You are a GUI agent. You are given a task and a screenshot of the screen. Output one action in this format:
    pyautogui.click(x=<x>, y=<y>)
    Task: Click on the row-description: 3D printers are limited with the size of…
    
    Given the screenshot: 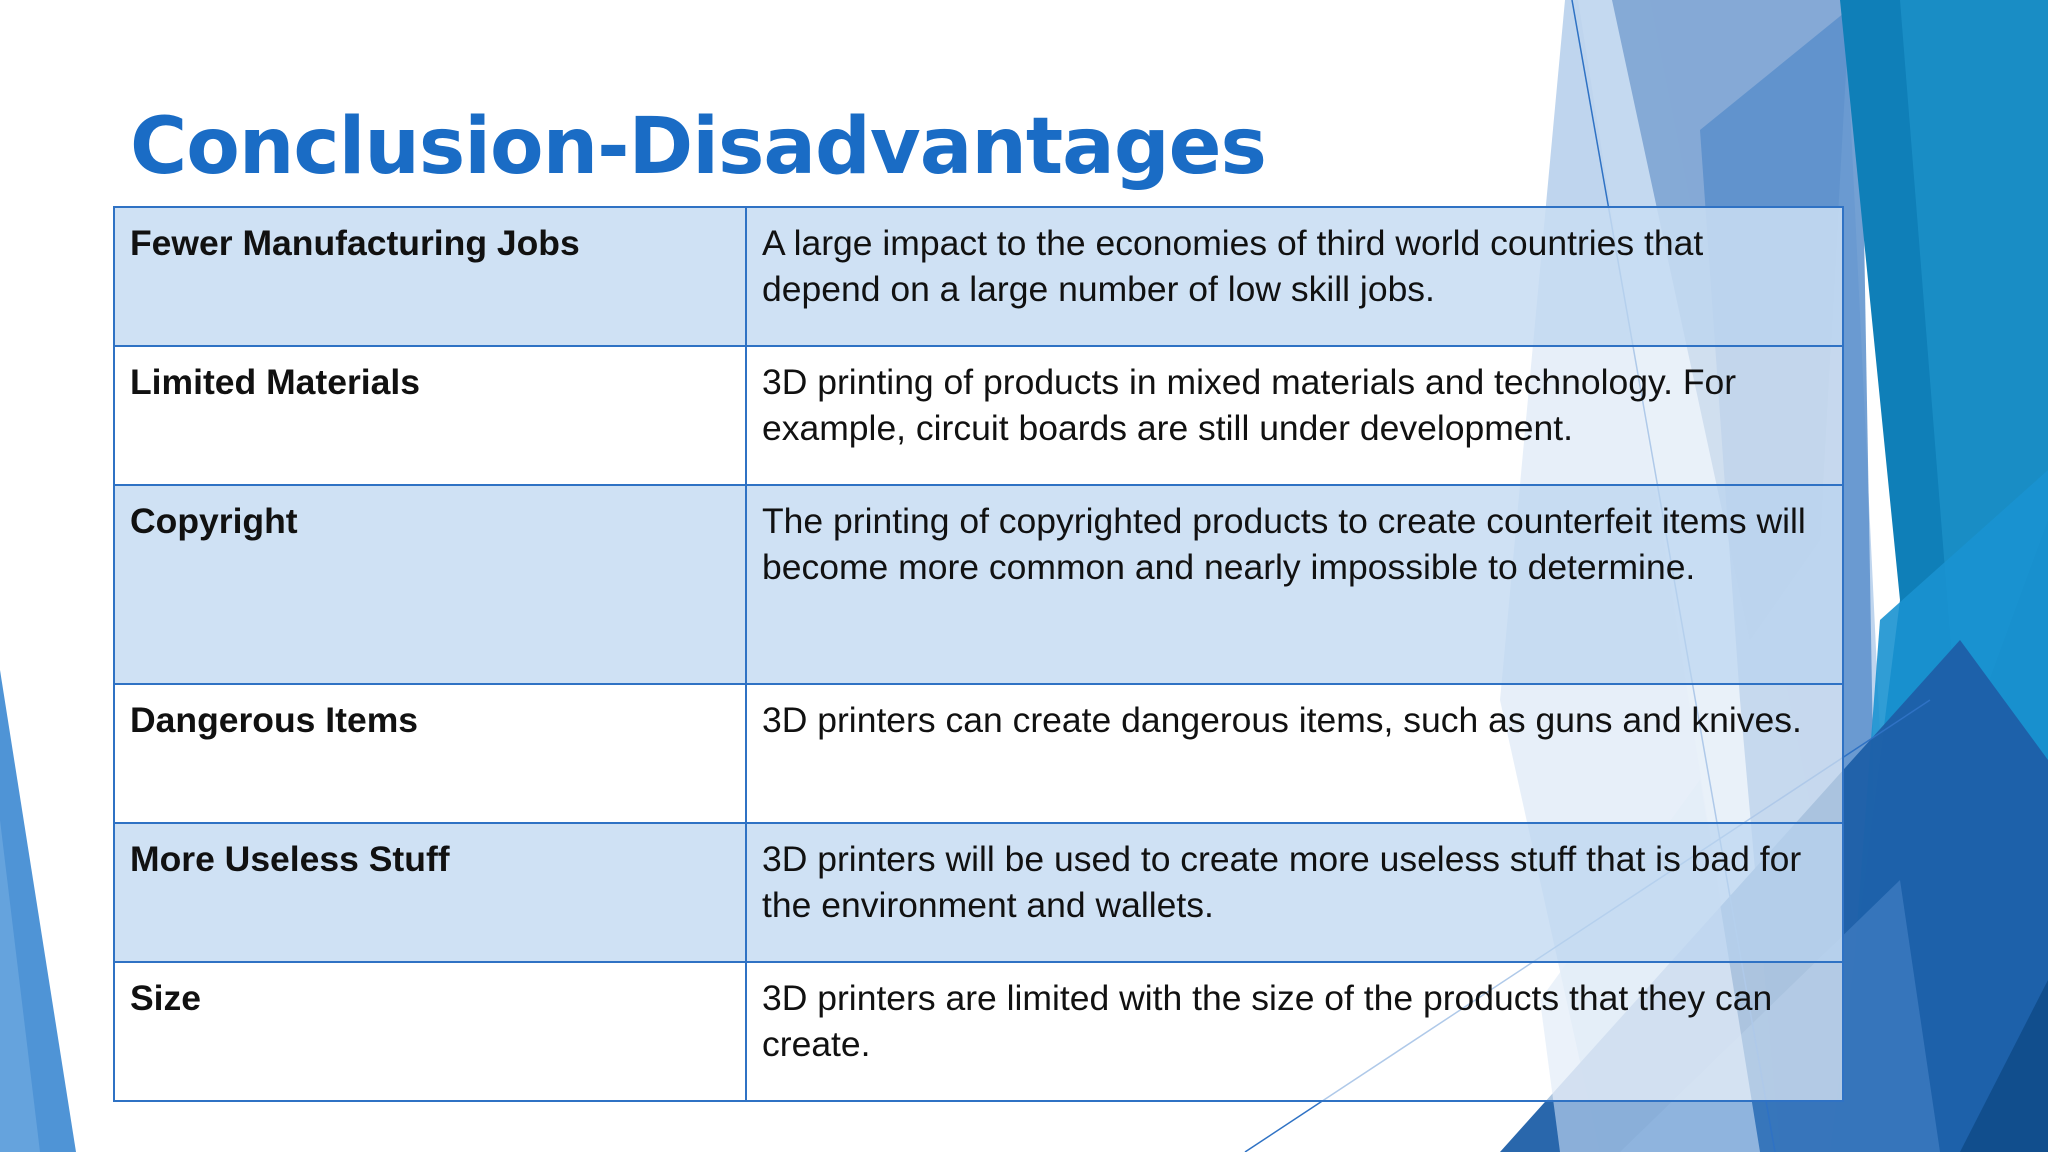 What is the action you would take?
    pyautogui.click(x=1294, y=1031)
    